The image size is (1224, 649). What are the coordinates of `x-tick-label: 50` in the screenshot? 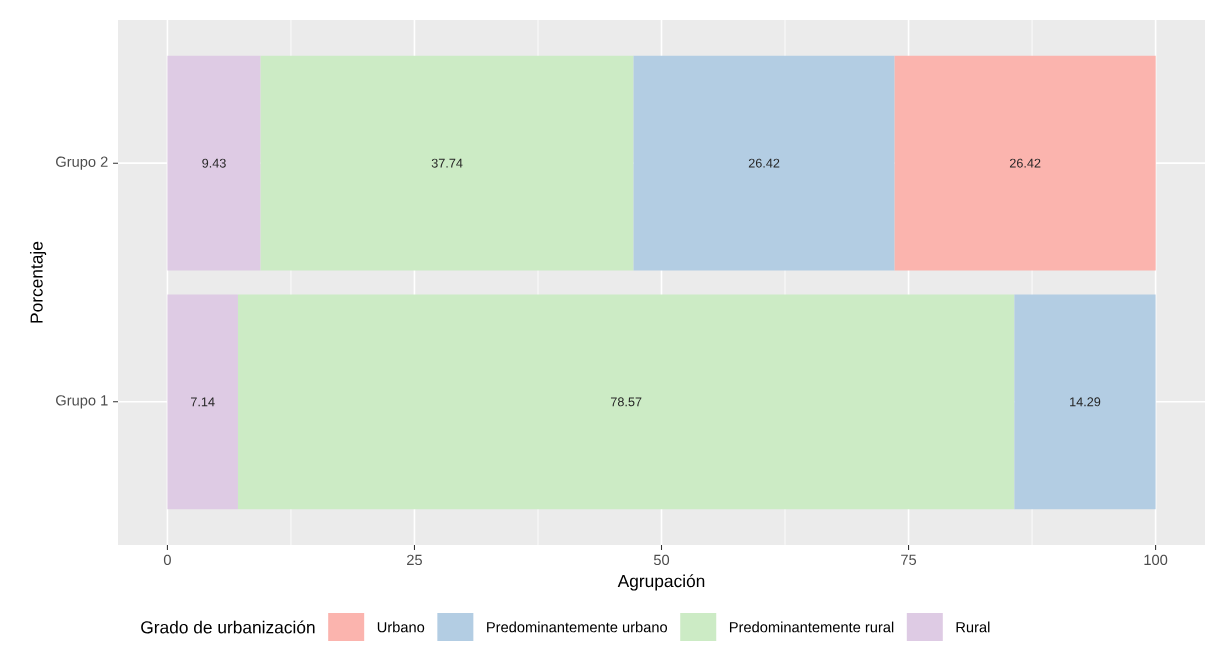 It's located at (661, 560).